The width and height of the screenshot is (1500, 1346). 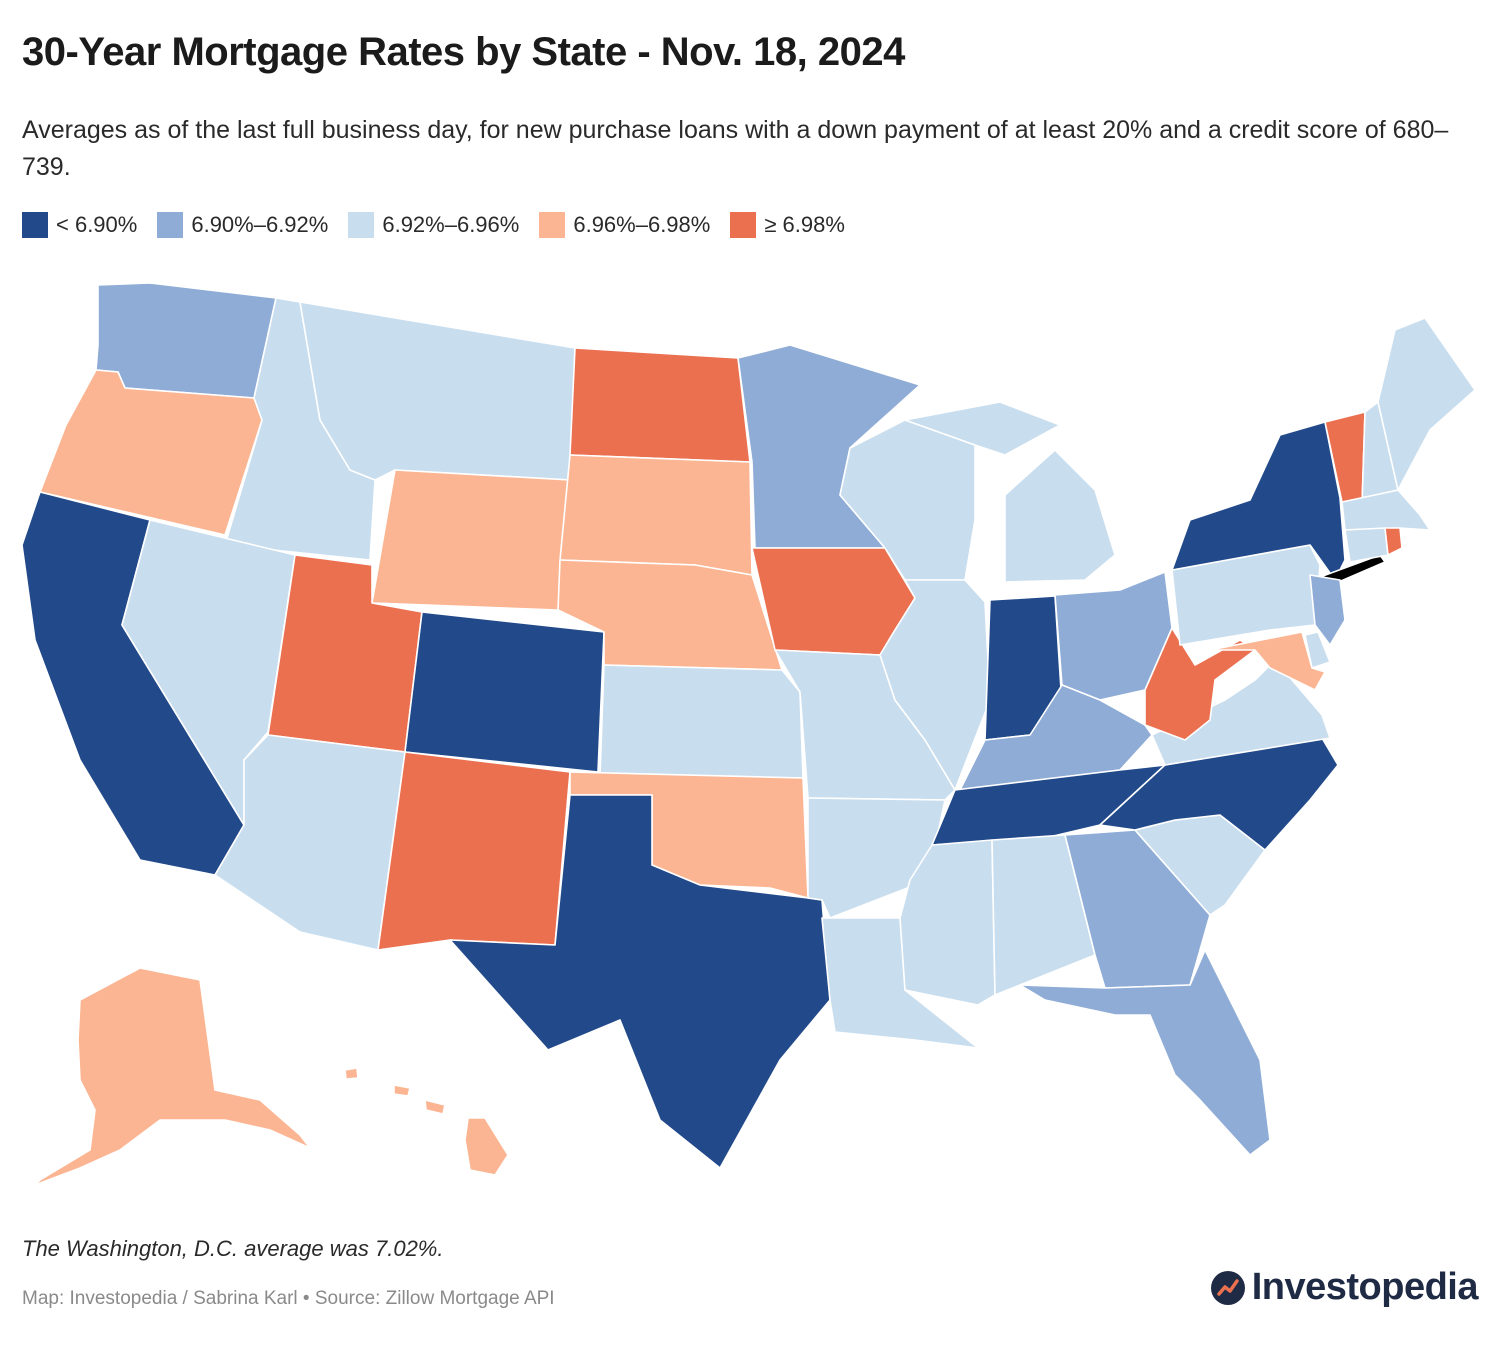 I want to click on state-MI, so click(x=1060, y=516).